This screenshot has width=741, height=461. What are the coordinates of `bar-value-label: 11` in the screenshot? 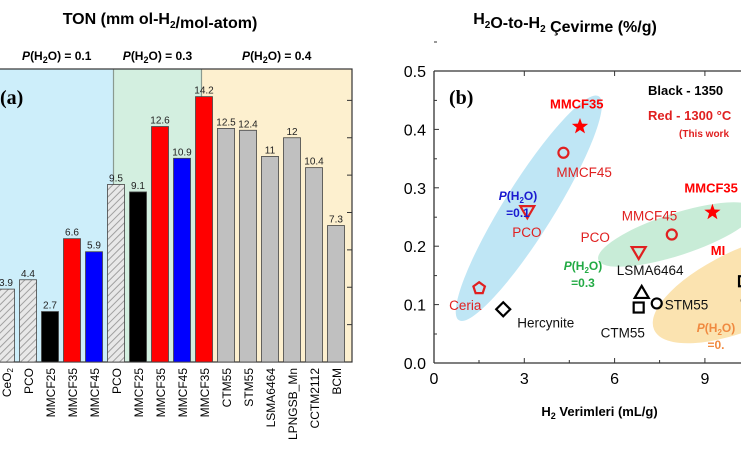 It's located at (270, 150).